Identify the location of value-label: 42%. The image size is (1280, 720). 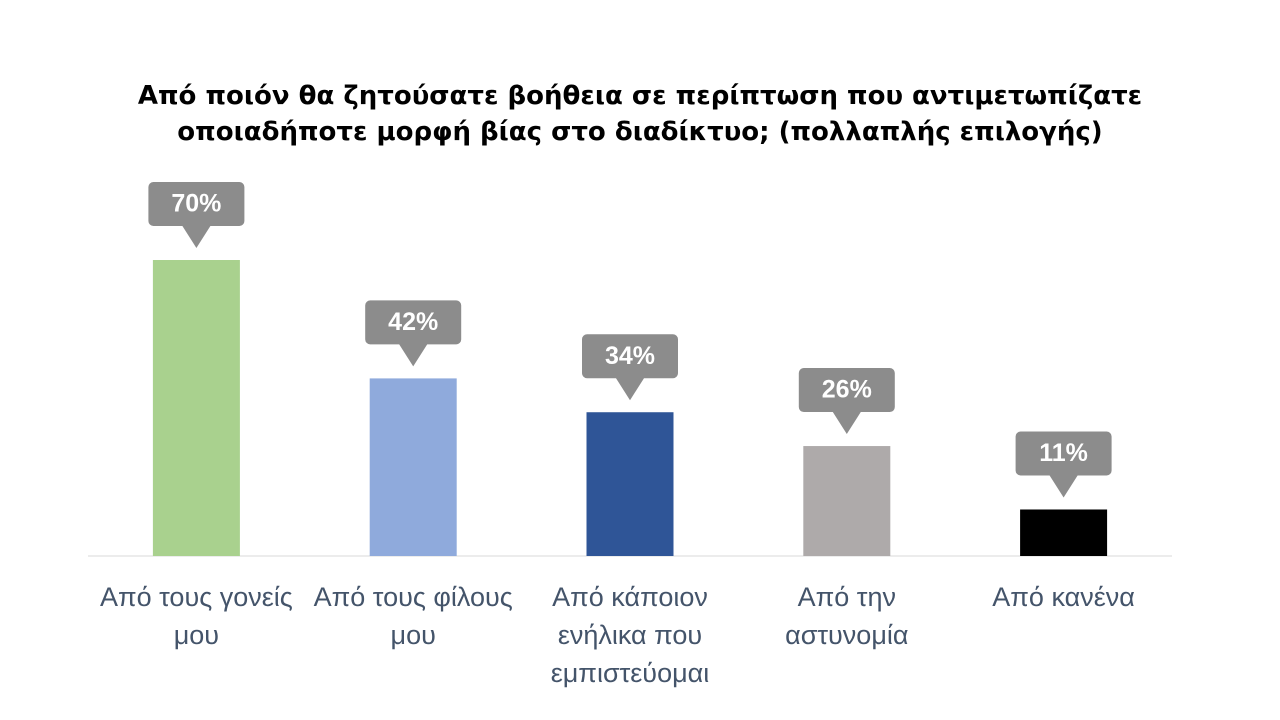
(413, 322).